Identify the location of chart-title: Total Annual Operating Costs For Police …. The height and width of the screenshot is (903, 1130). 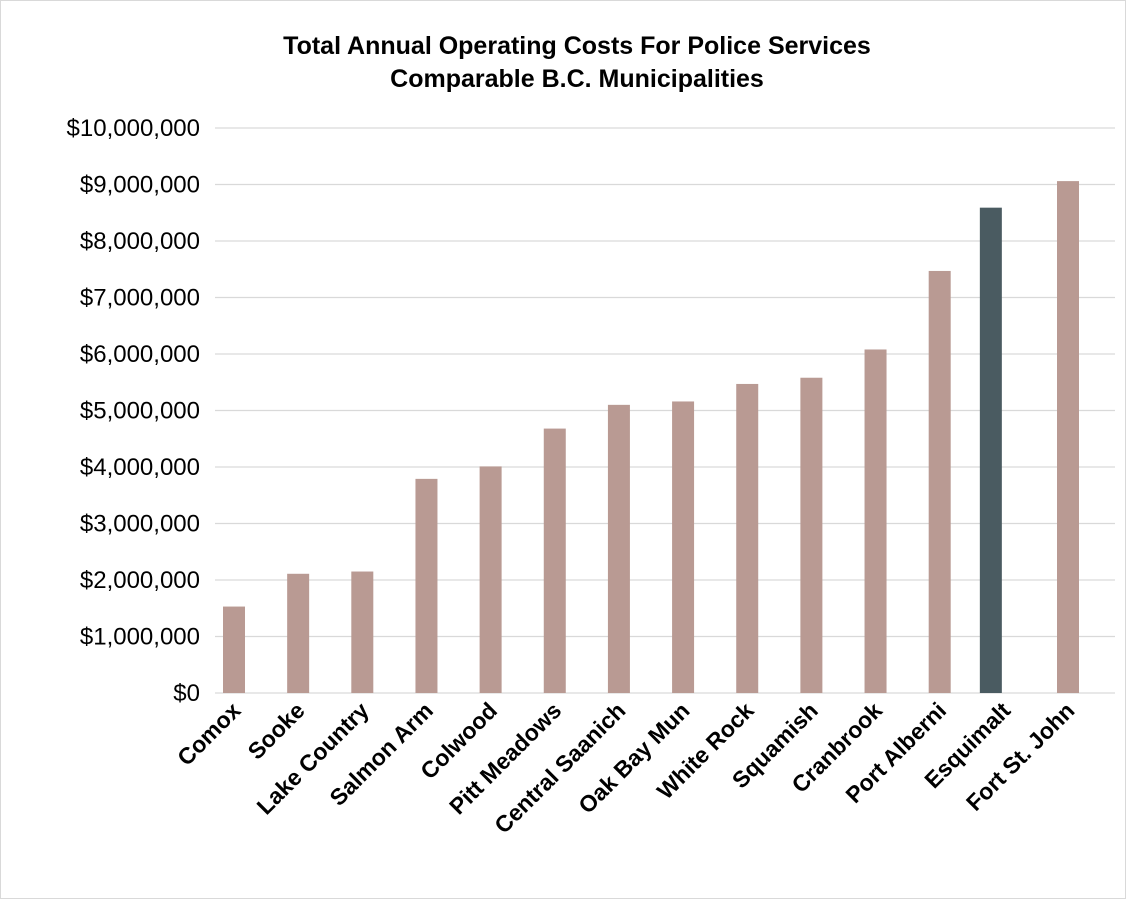
(577, 46).